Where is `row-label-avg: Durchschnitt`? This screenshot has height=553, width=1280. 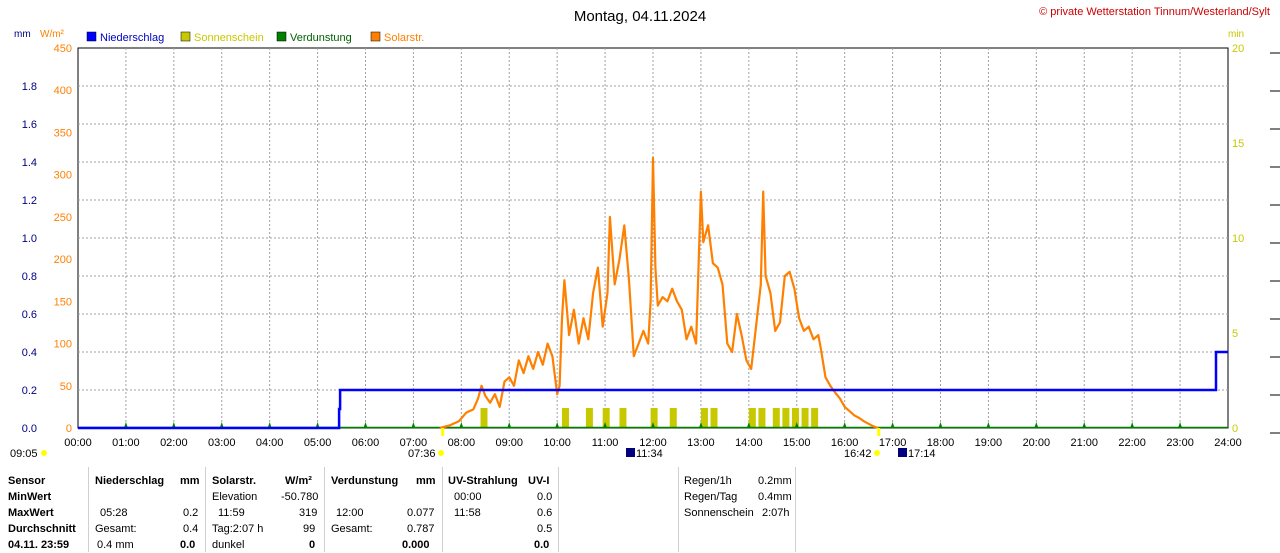
row-label-avg: Durchschnitt is located at coordinates (42, 529).